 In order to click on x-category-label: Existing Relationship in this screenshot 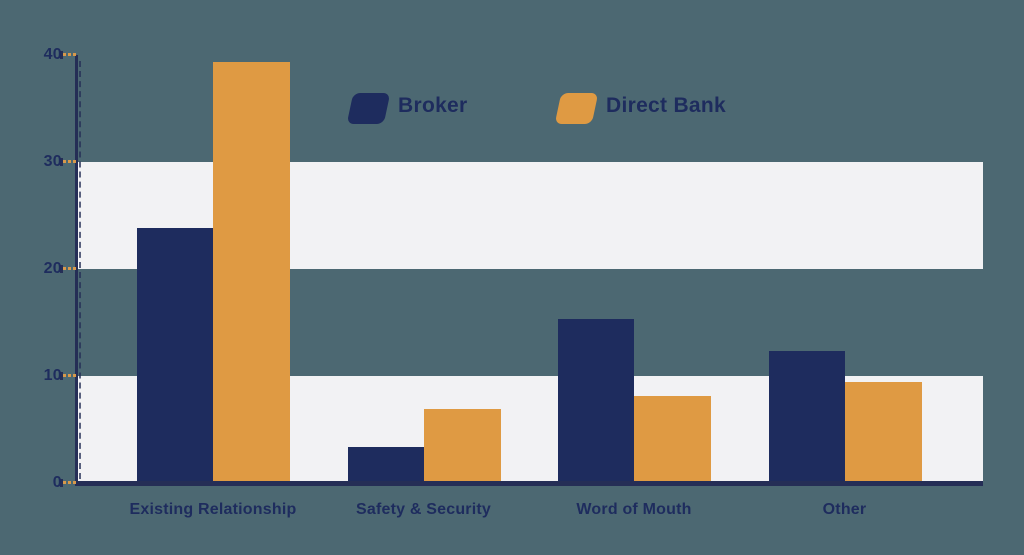, I will do `click(213, 509)`.